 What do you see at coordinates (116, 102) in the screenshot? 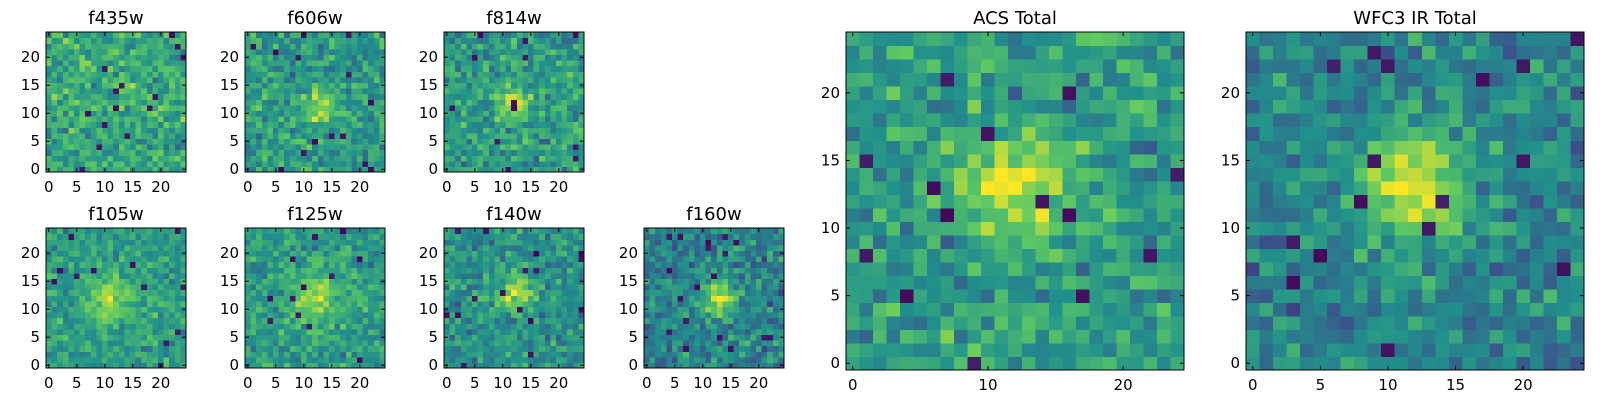
I see `heatmap-cells` at bounding box center [116, 102].